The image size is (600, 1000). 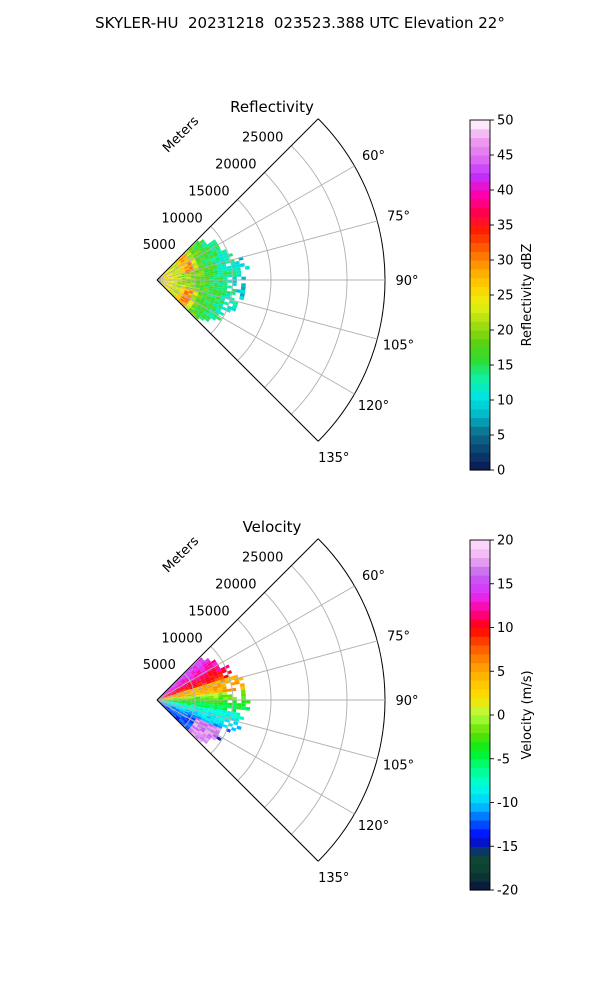 What do you see at coordinates (262, 558) in the screenshot?
I see `range-tick-label: 25000` at bounding box center [262, 558].